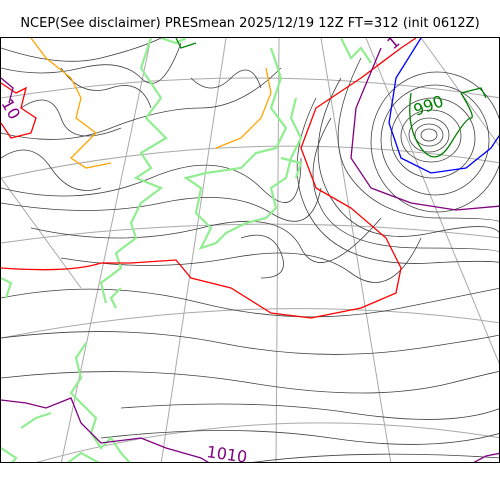  What do you see at coordinates (12, 109) in the screenshot?
I see `contour-label-west-partial: 10` at bounding box center [12, 109].